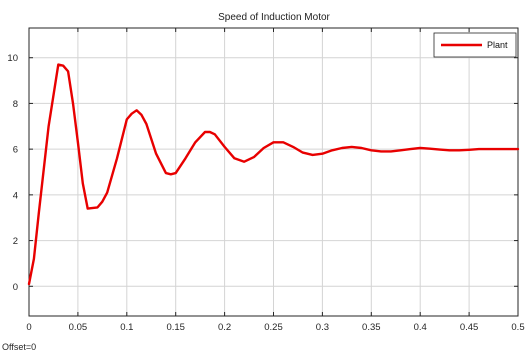 This screenshot has width=528, height=353. Describe the element at coordinates (469, 327) in the screenshot. I see `x-tick-label: 0.45` at that location.